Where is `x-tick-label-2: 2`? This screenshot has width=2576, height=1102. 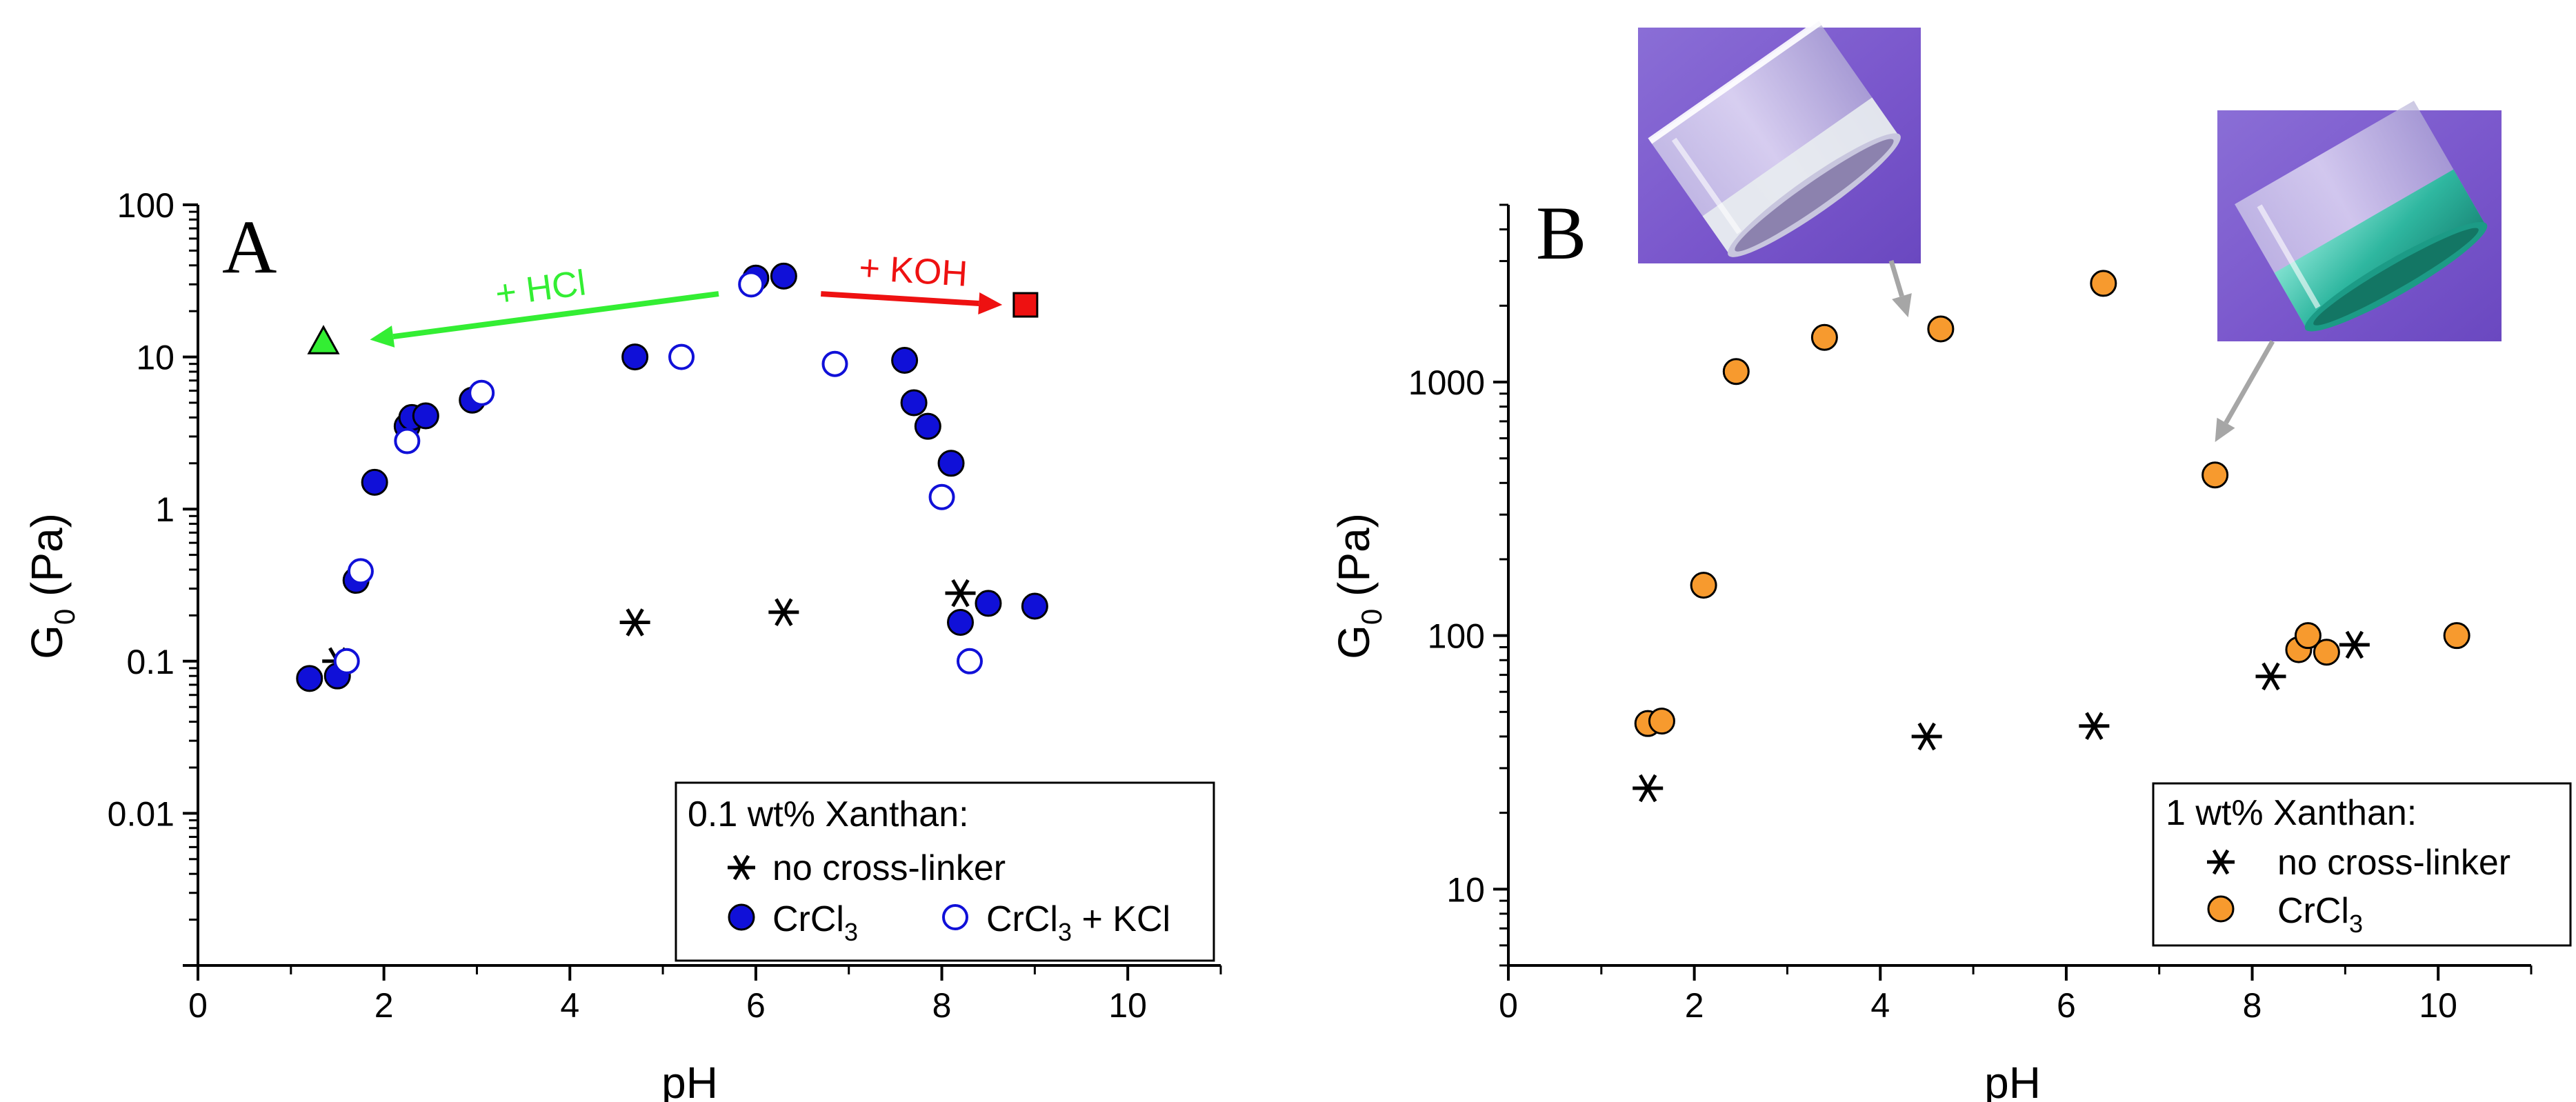 x-tick-label-2: 2 is located at coordinates (1694, 1005).